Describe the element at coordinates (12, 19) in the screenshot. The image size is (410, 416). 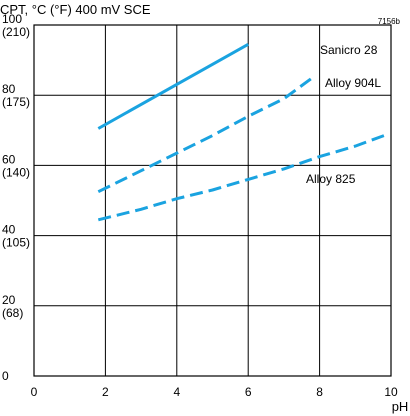
I see `y-tick-label-100: 100` at that location.